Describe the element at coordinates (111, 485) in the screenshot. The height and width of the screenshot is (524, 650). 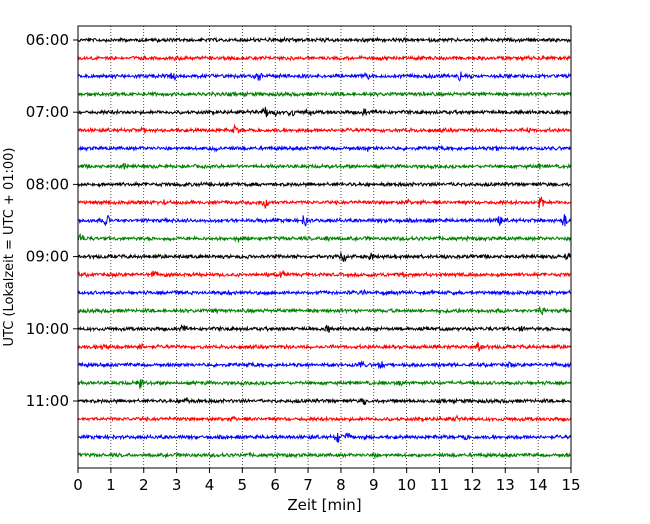
I see `x-tick-label: 1` at that location.